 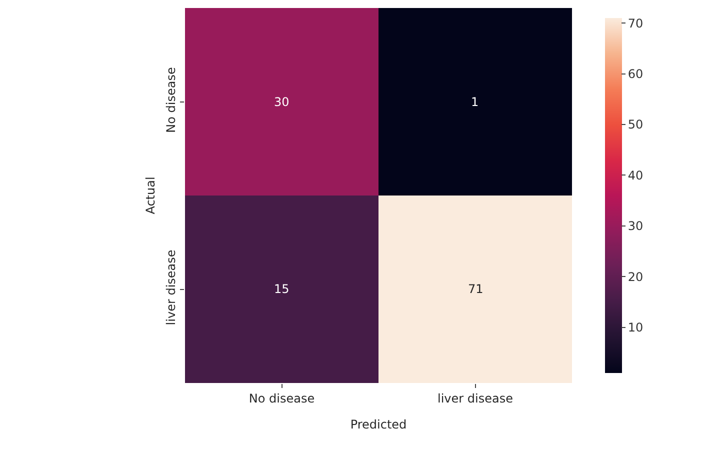 What do you see at coordinates (151, 195) in the screenshot?
I see `y-axis-title: Actual` at bounding box center [151, 195].